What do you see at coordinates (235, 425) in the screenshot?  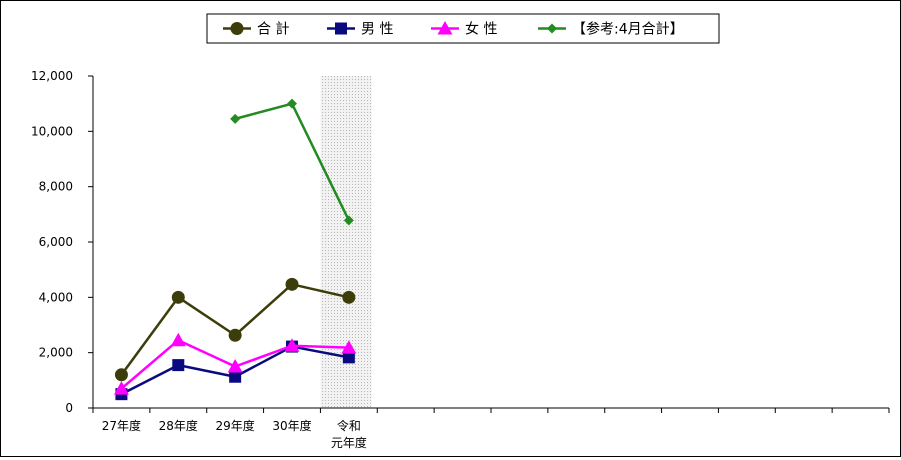 I see `x-tick-label: 29年度` at bounding box center [235, 425].